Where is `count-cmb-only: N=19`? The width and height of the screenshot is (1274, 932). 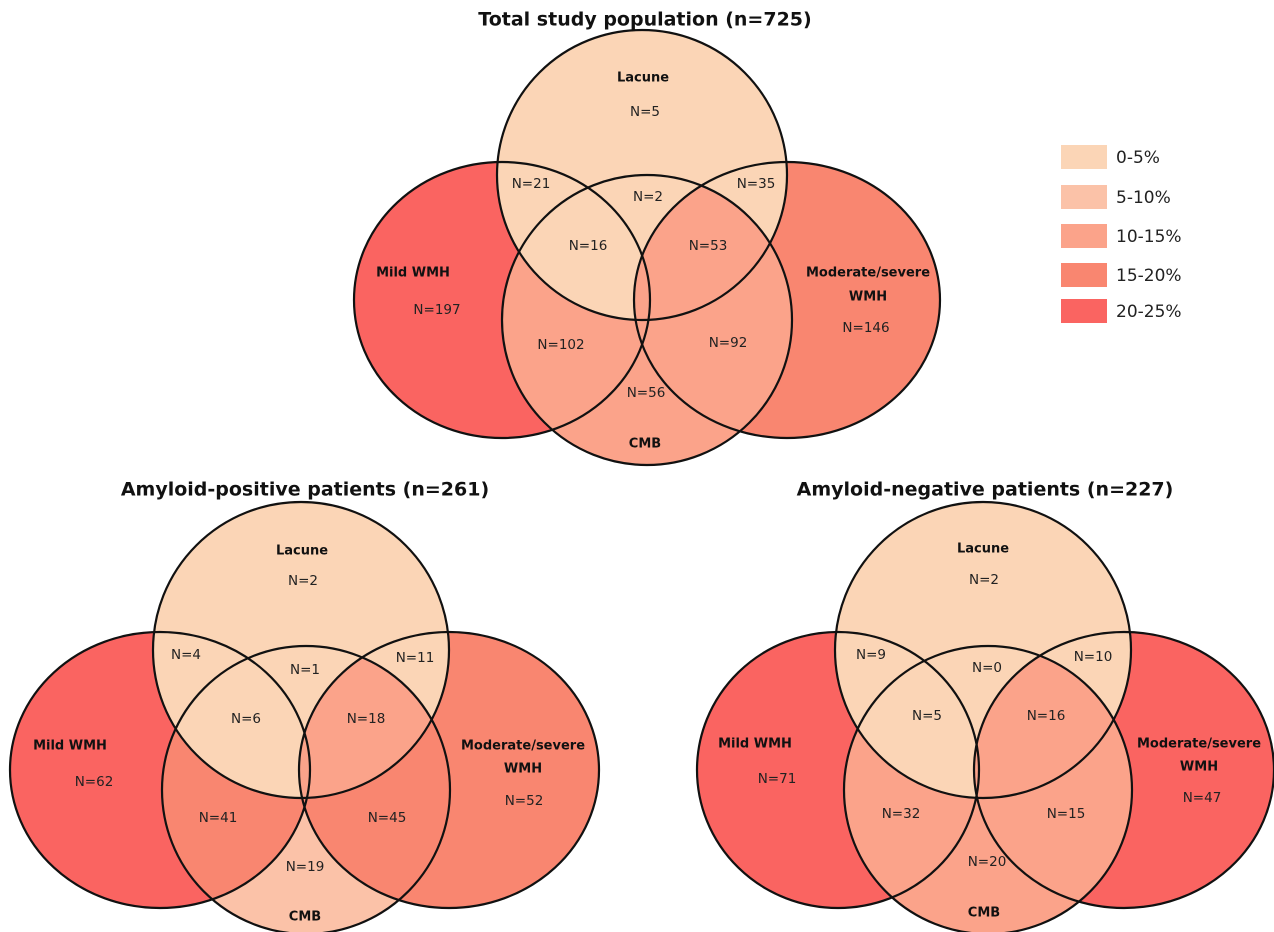
count-cmb-only: N=19 is located at coordinates (305, 867).